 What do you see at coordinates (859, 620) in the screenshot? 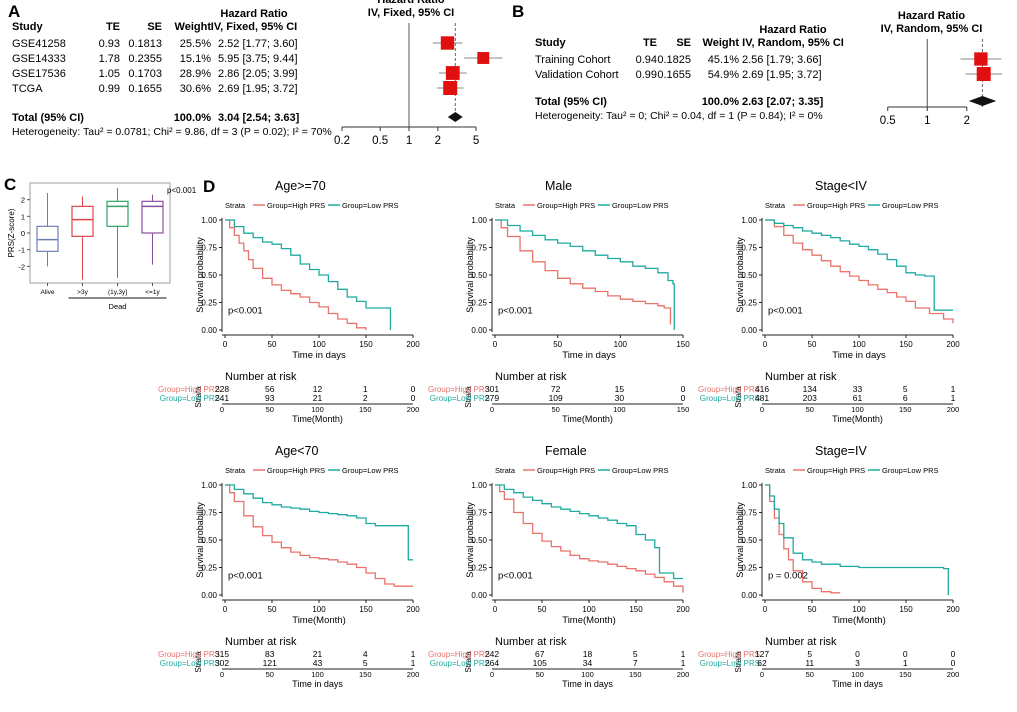
I see `x-axis-label: Time(Month)` at bounding box center [859, 620].